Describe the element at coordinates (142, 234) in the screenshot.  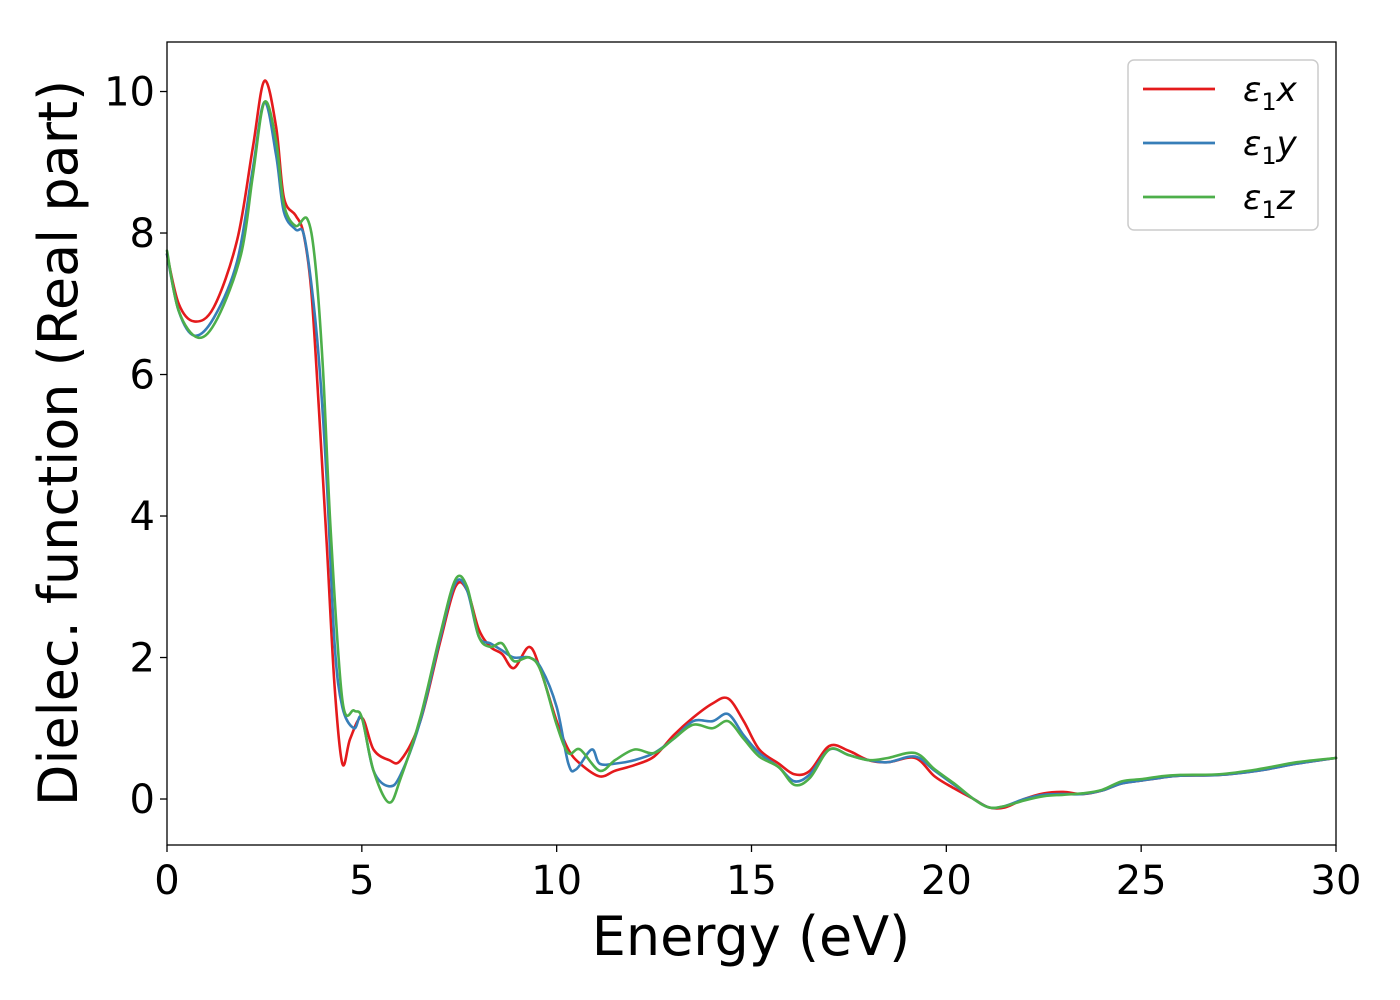
I see `y-tick-label: 8` at that location.